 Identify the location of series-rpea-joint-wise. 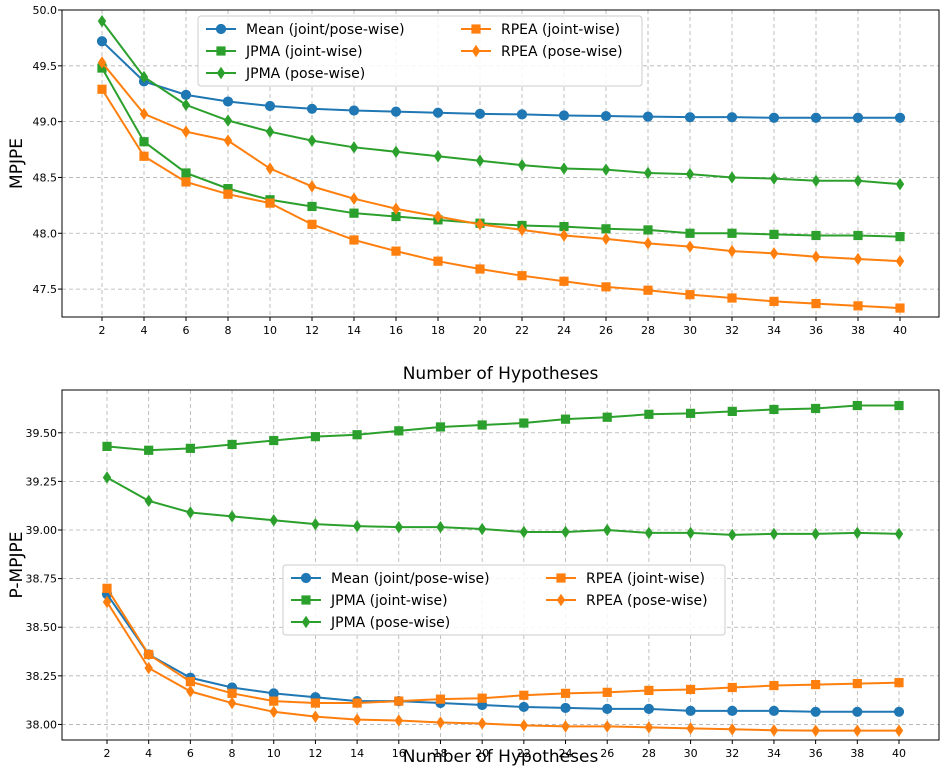
(503, 645).